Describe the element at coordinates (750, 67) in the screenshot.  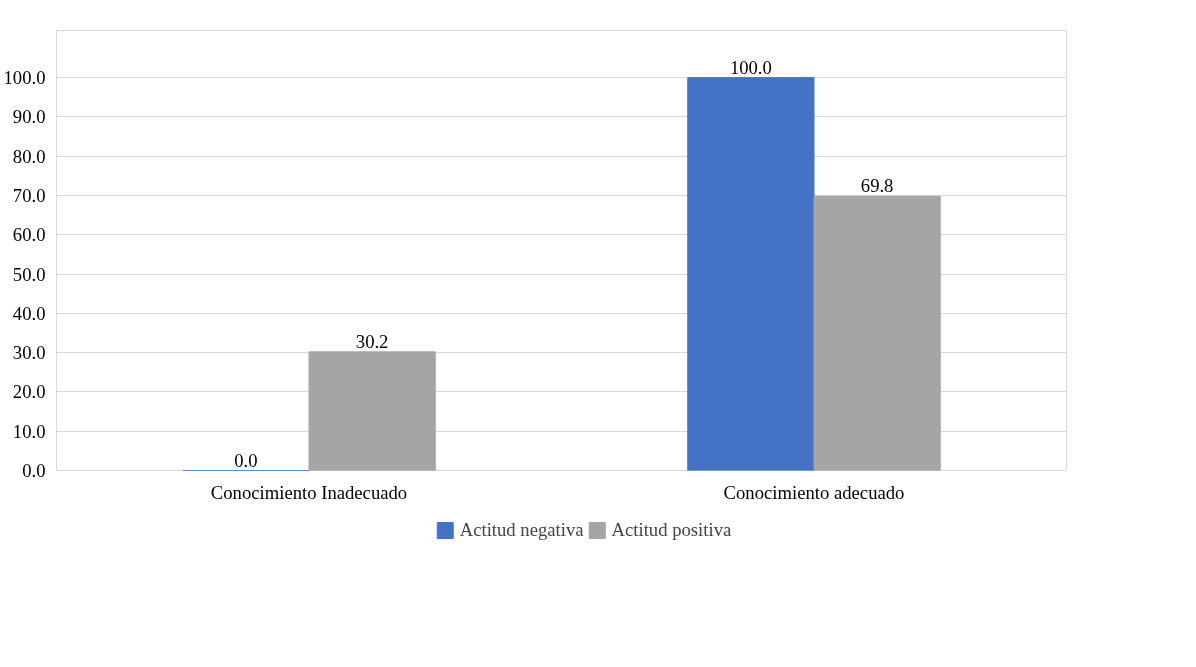
I see `data-label: 100.0` at that location.